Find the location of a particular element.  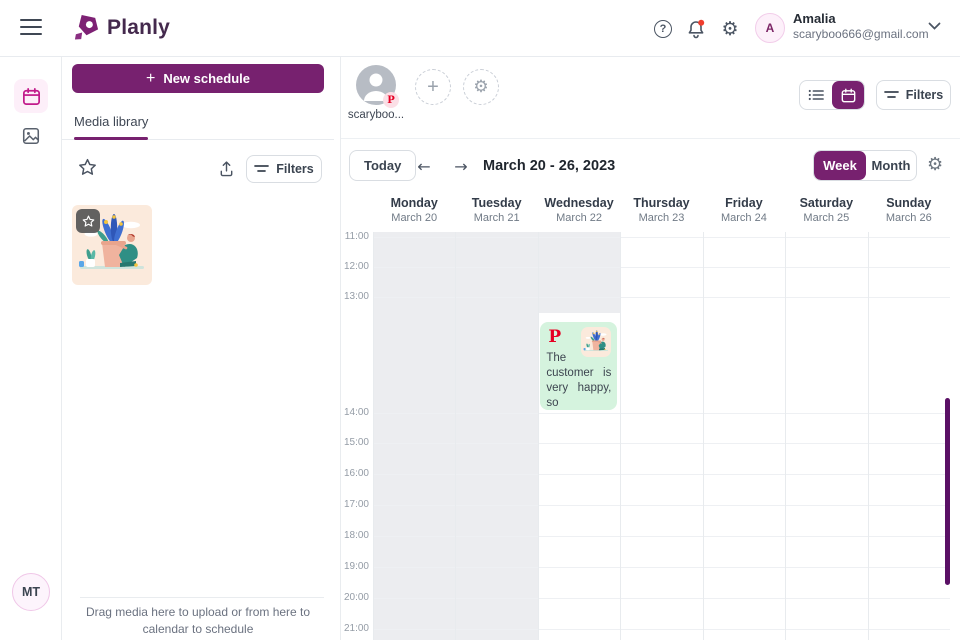

sidebar-divider is located at coordinates (202, 597).